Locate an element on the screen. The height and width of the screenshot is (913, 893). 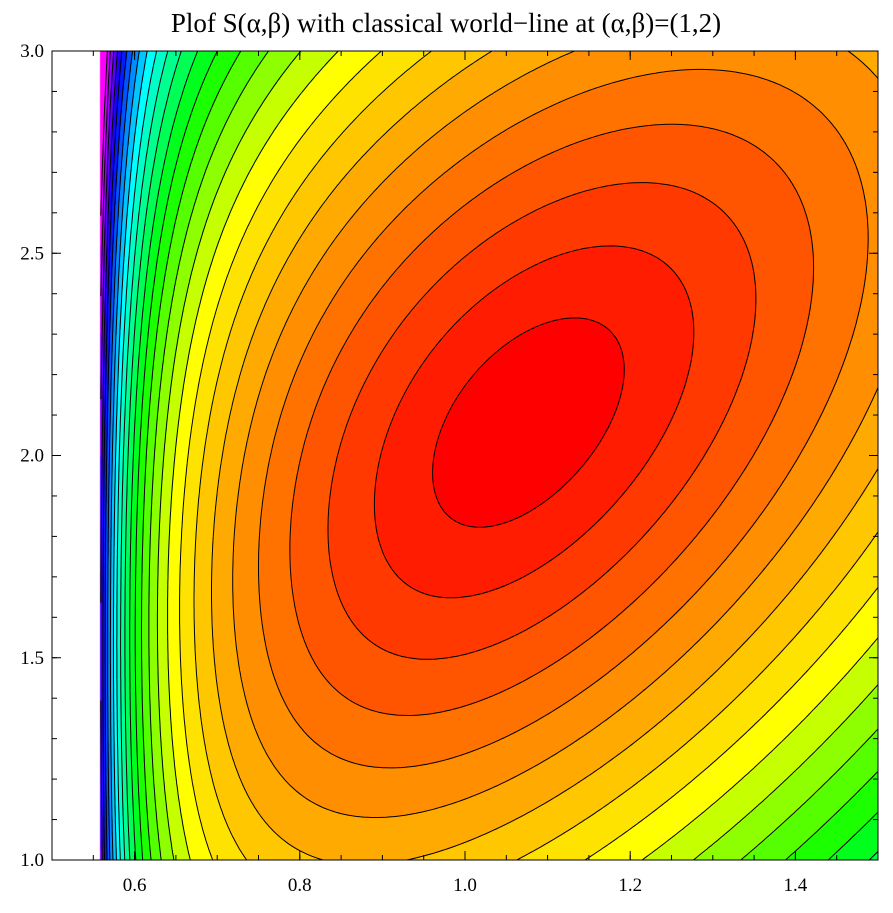
y-tick-label: 1.0 is located at coordinates (32, 860).